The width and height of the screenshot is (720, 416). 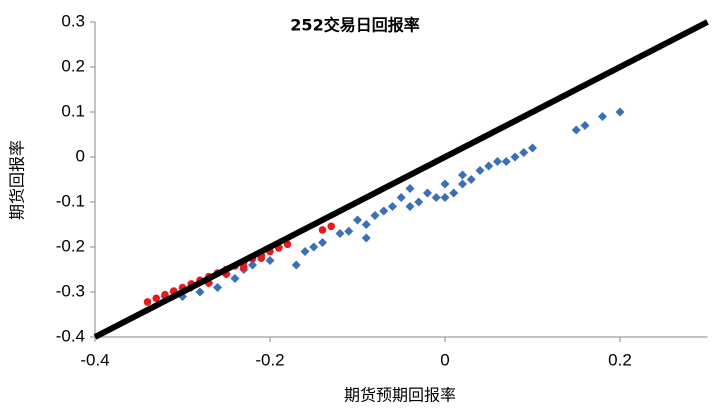 I want to click on y-axis-label: 期货回报率, so click(x=17, y=180).